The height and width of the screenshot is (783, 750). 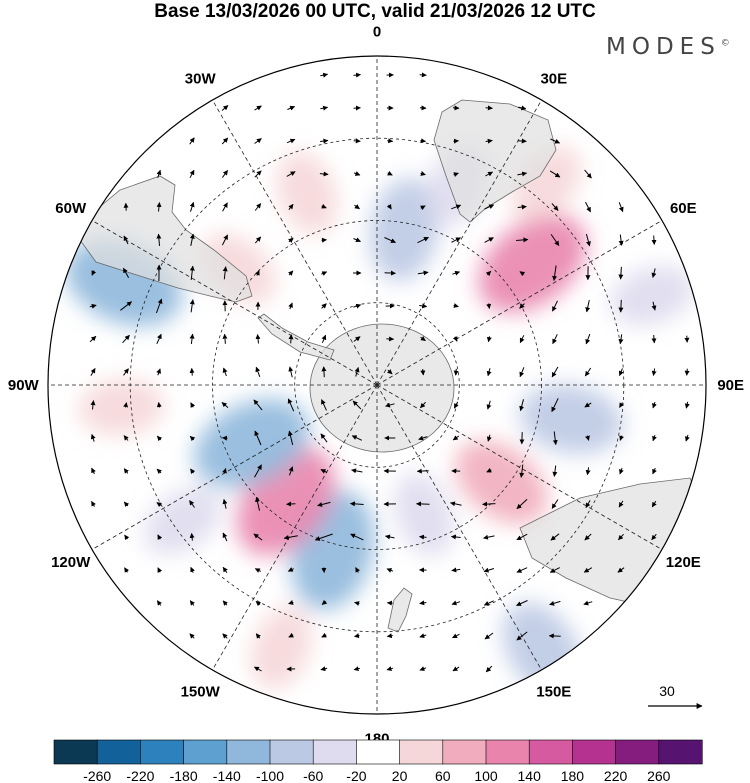 What do you see at coordinates (296, 337) in the screenshot?
I see `antarctic-peninsula` at bounding box center [296, 337].